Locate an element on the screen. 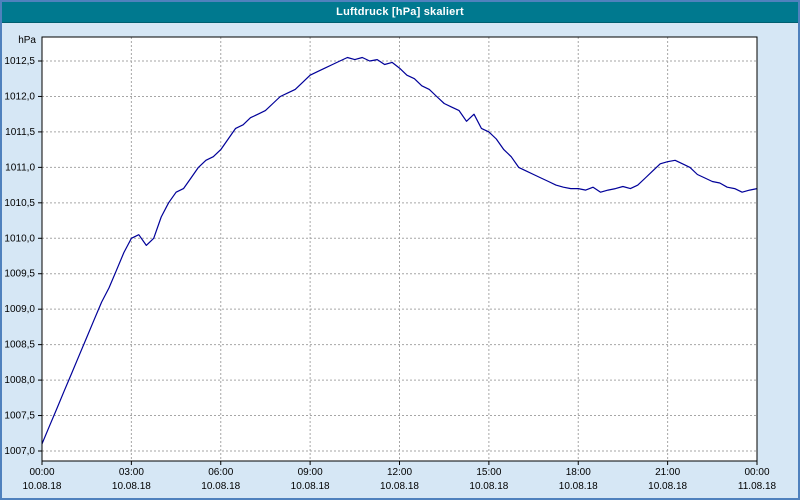 This screenshot has height=500, width=800. x-tick-time-label: 12:00 is located at coordinates (399, 472).